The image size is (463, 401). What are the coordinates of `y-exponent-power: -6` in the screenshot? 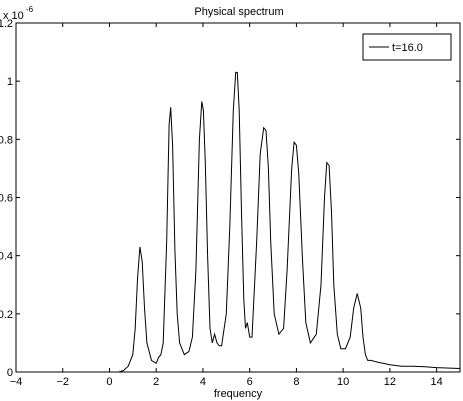 It's located at (30, 9).